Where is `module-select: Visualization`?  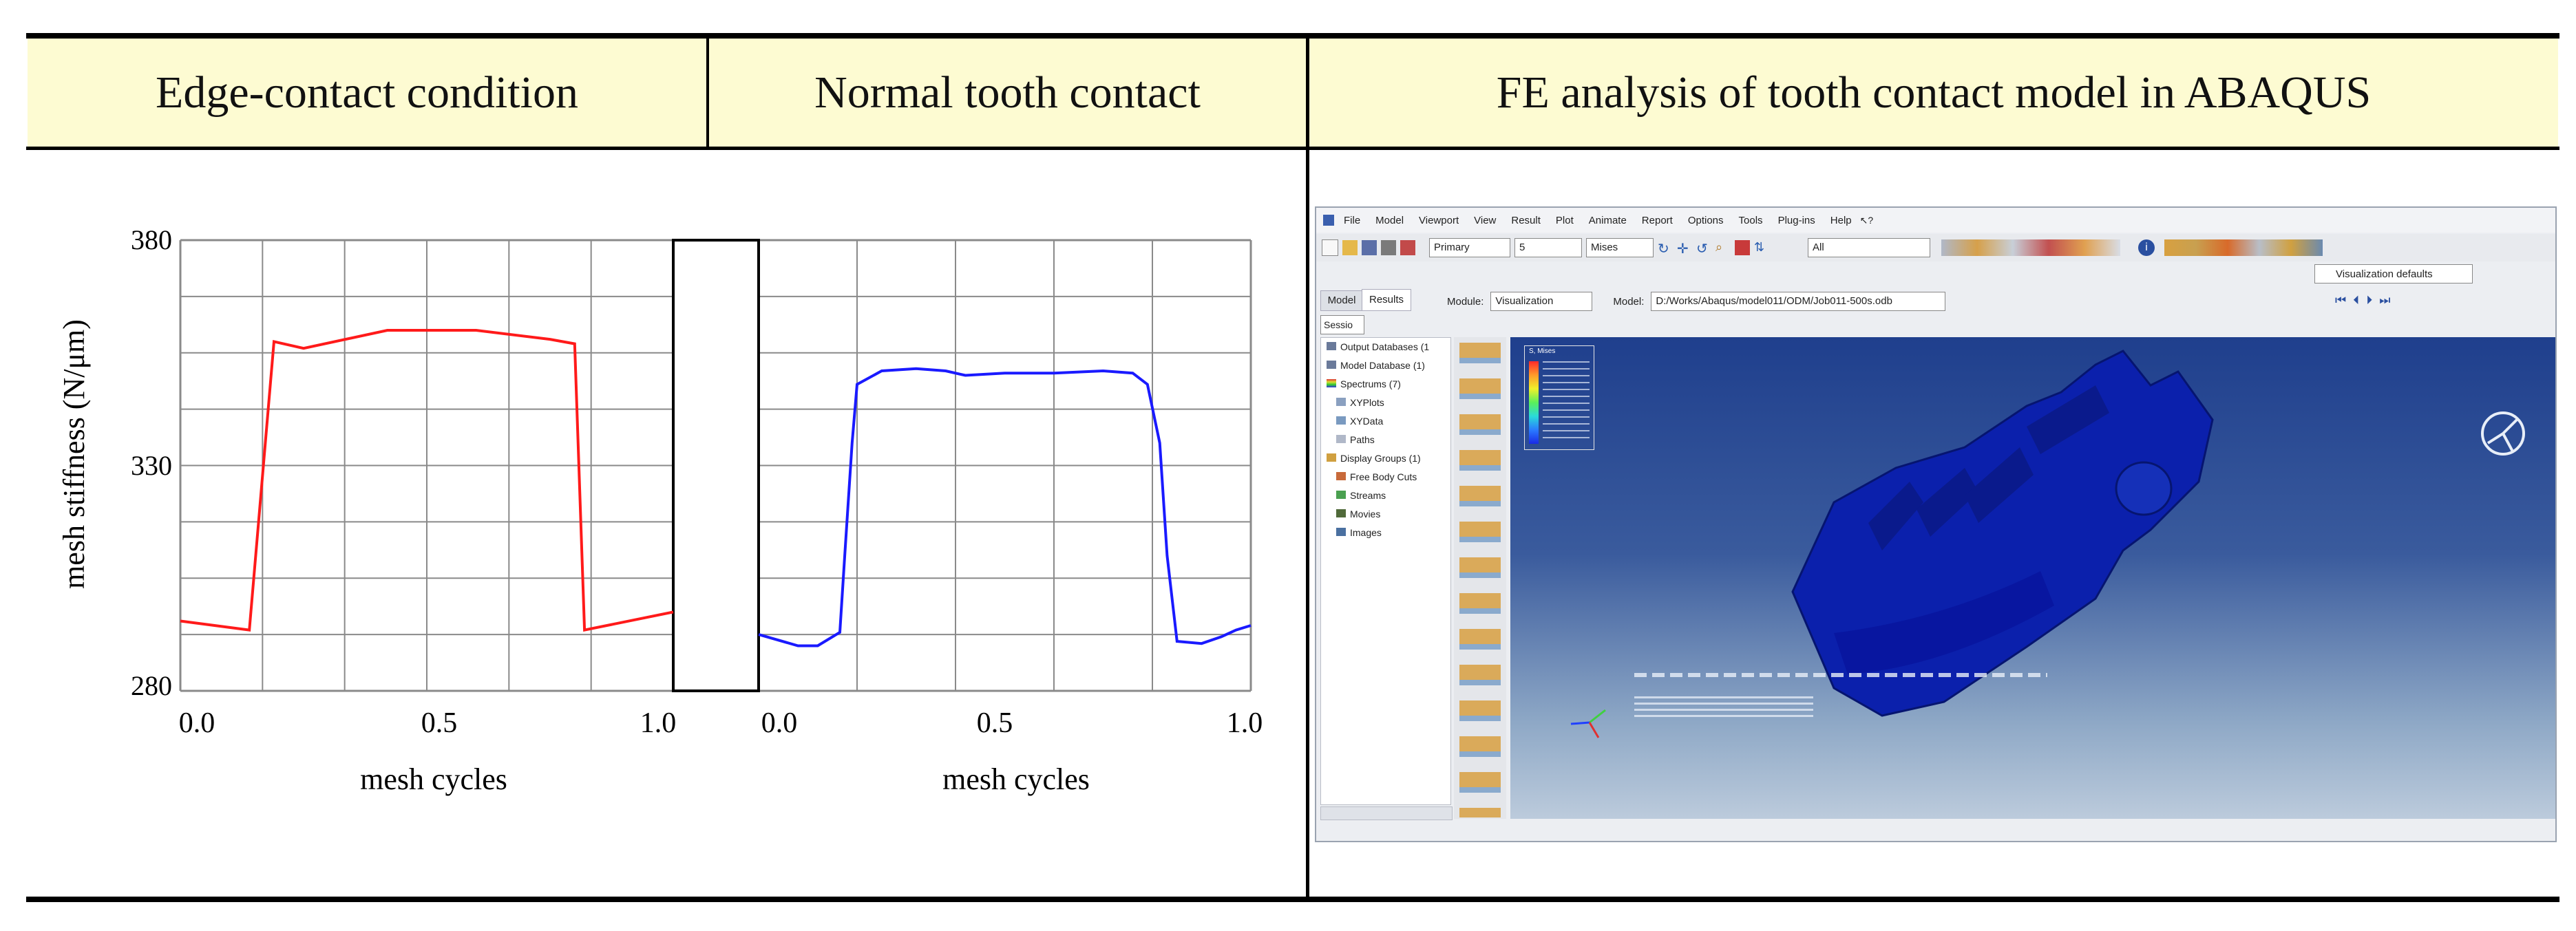 module-select: Visualization is located at coordinates (1542, 301).